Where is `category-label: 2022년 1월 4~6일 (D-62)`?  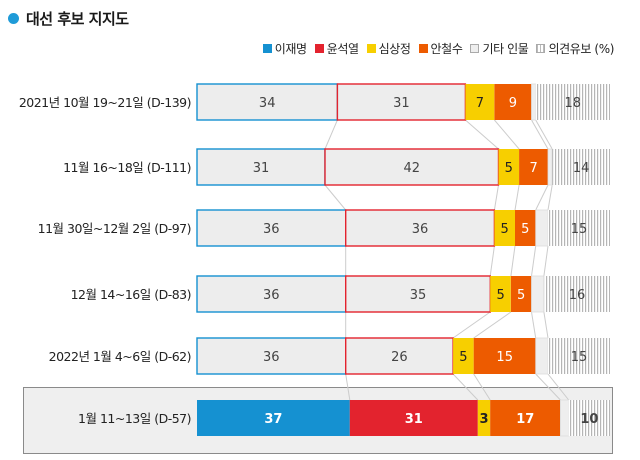 category-label: 2022년 1월 4~6일 (D-62) is located at coordinates (120, 356).